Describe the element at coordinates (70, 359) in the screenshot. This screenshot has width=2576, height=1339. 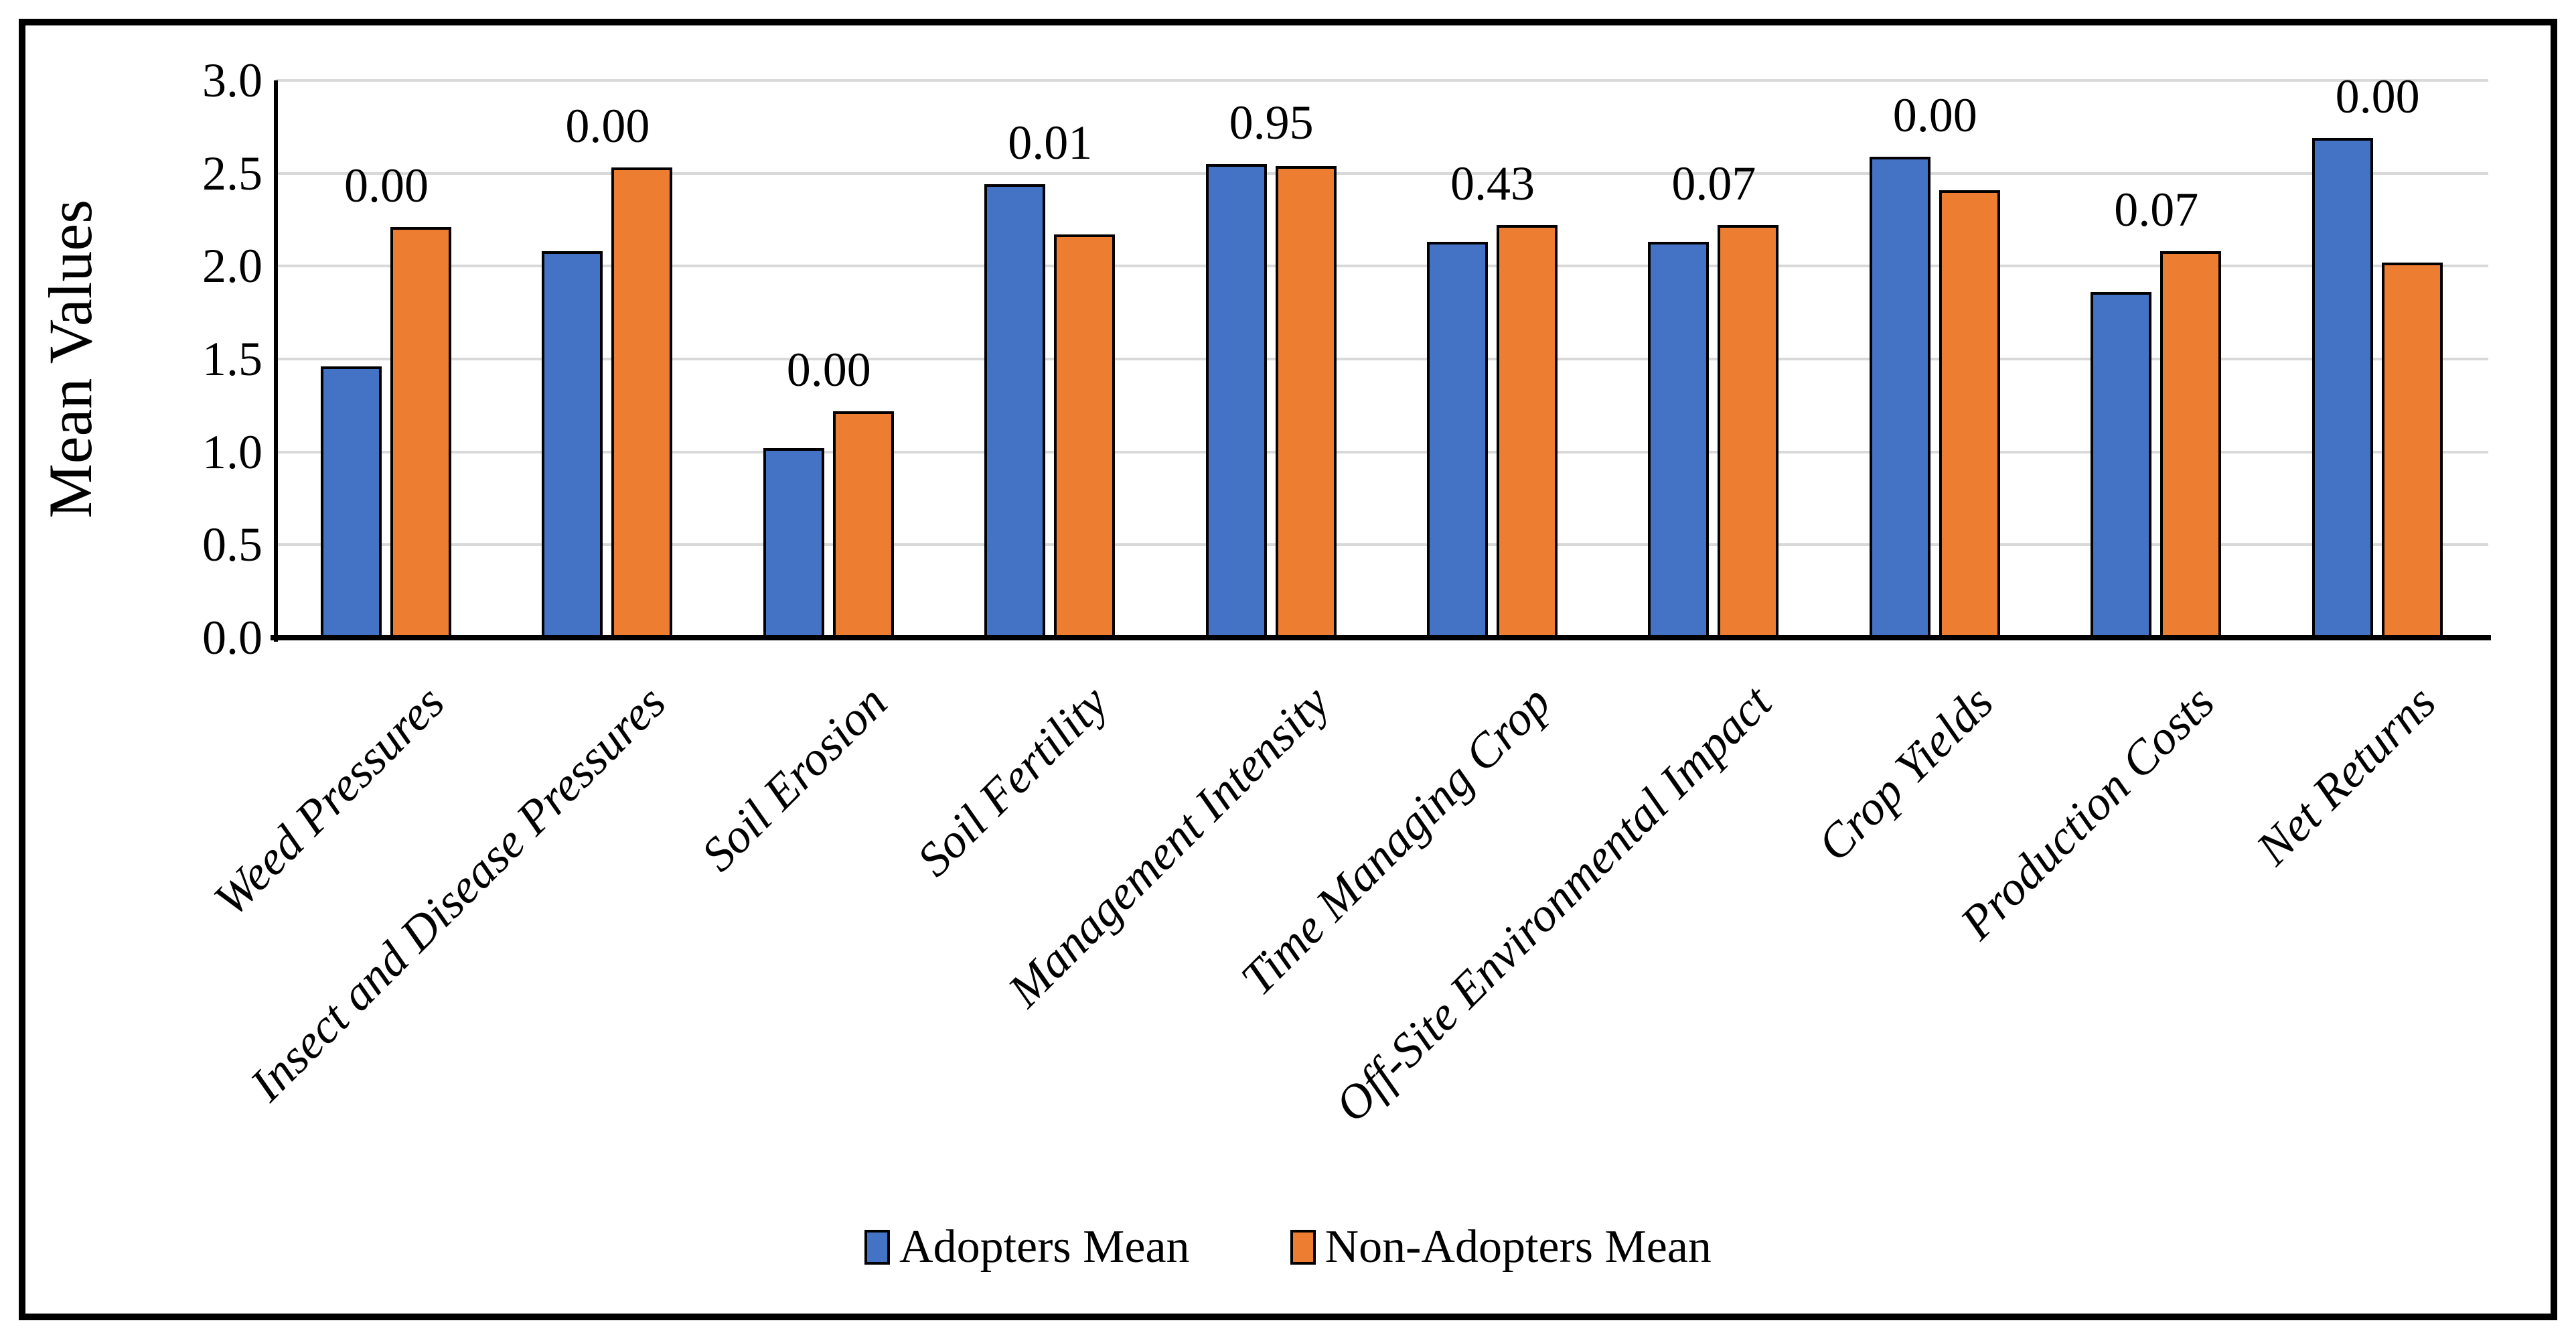
I see `y-axis-title: Mean Values` at that location.